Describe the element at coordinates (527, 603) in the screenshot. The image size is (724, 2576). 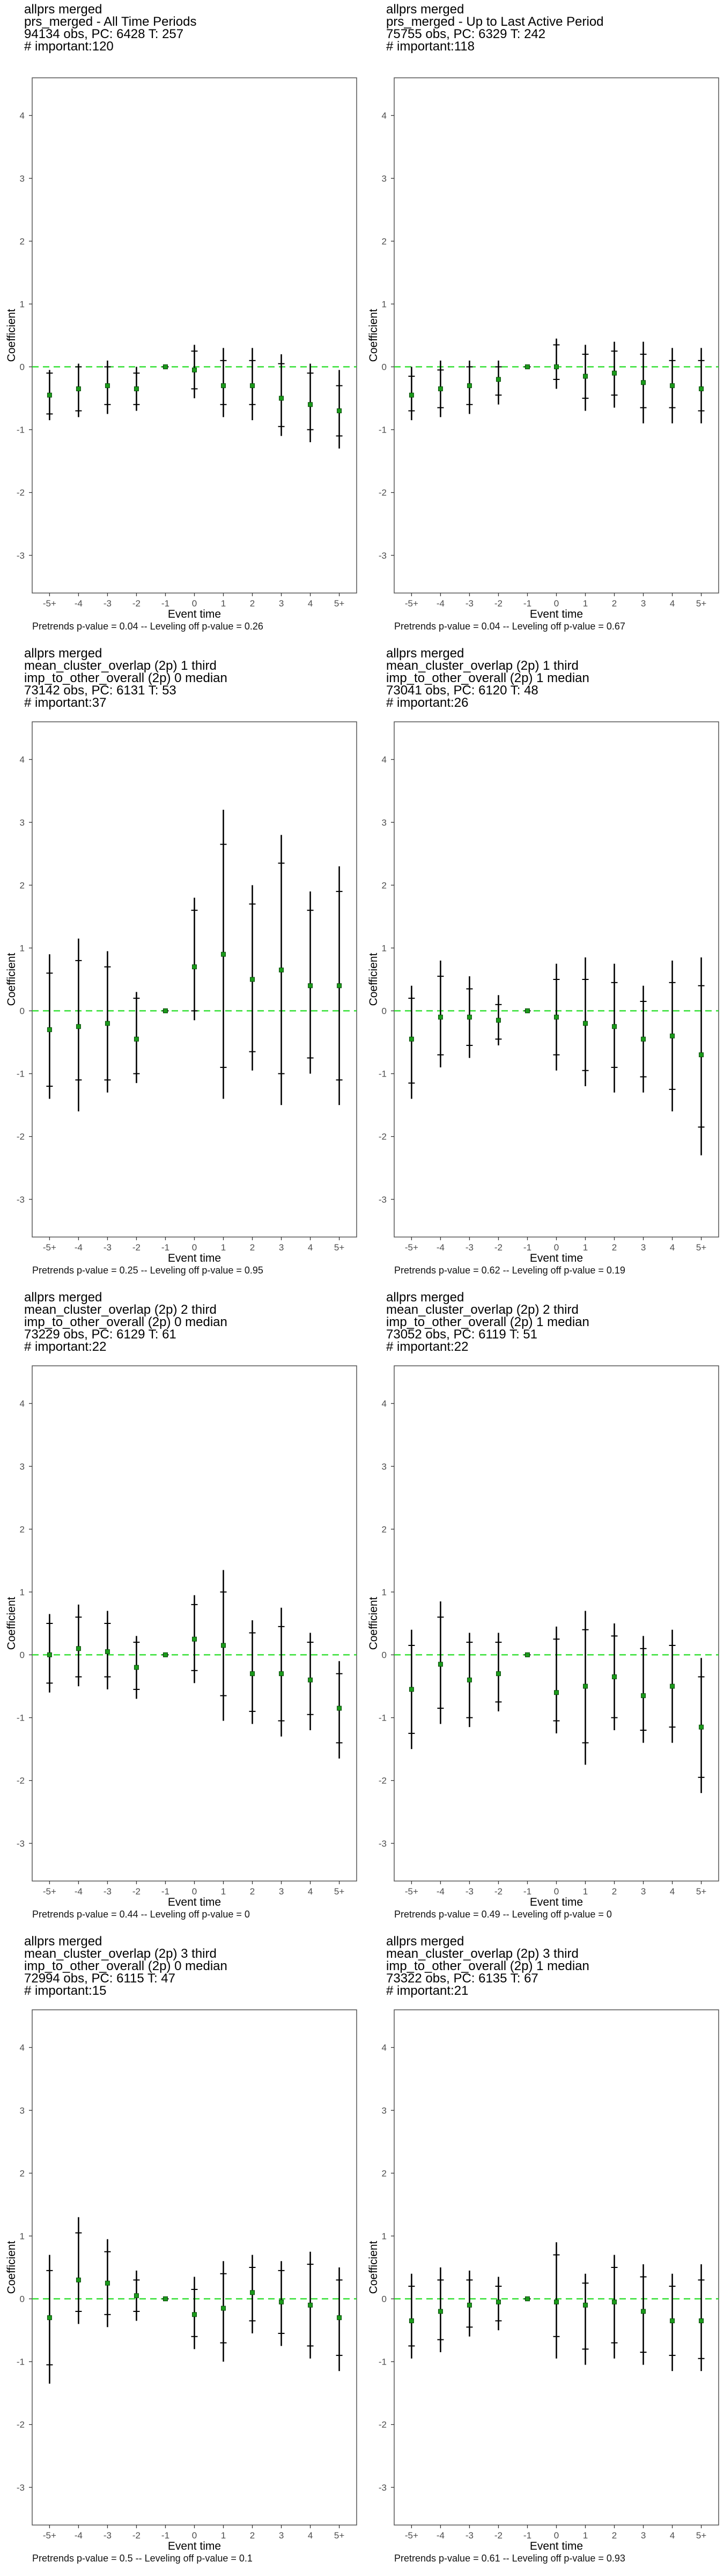
I see `x-tick-label: -1` at that location.